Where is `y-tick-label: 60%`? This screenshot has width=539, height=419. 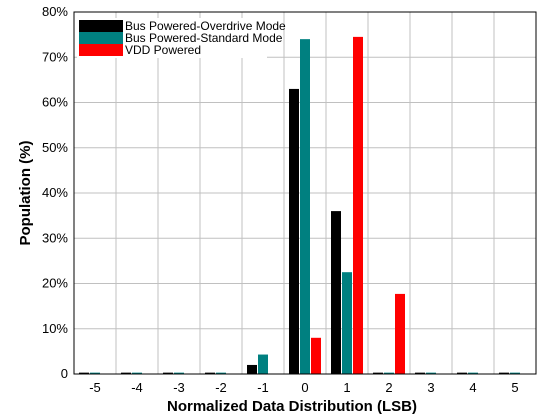 y-tick-label: 60% is located at coordinates (55, 102).